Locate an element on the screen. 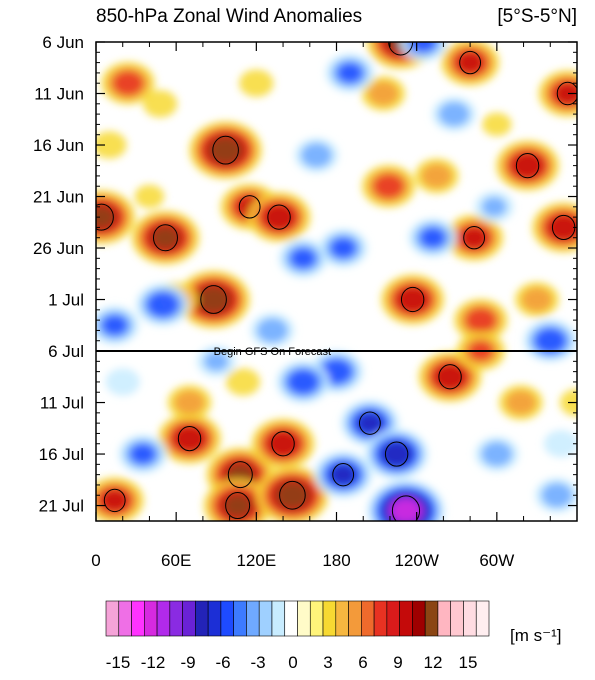 This screenshot has height=680, width=595. colorbar-label: -6 is located at coordinates (222, 662).